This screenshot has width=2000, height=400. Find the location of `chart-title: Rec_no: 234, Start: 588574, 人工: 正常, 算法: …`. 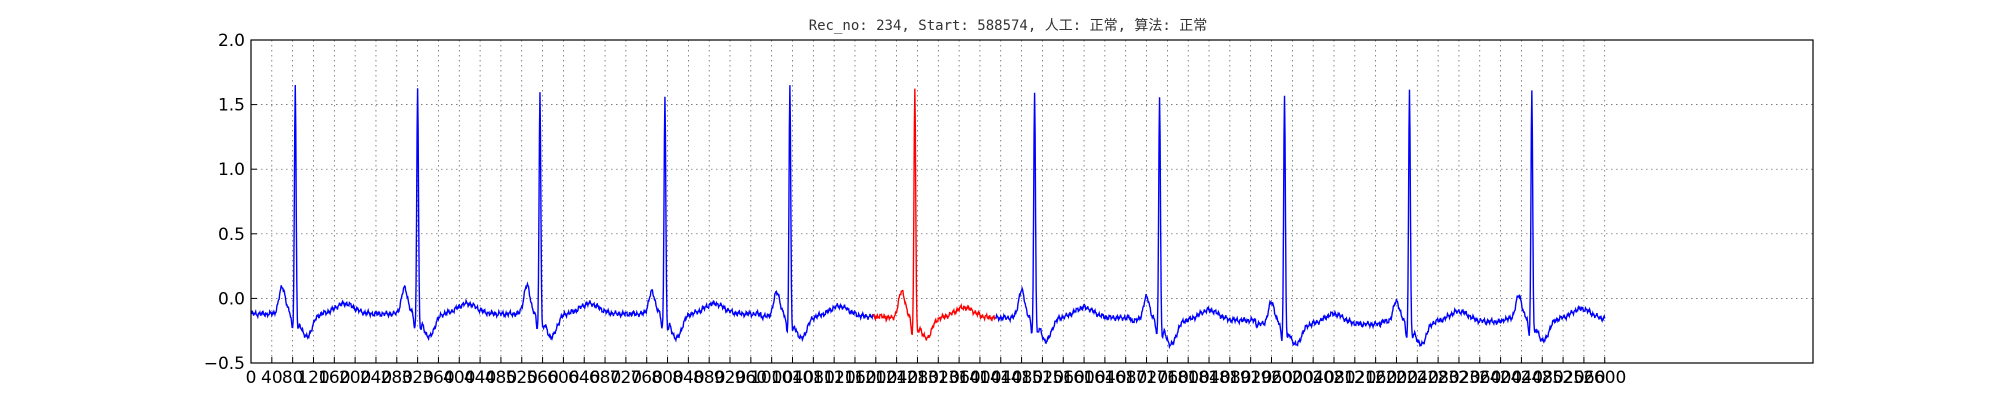

chart-title: Rec_no: 234, Start: 588574, 人工: 正常, 算法: … is located at coordinates (1008, 26).